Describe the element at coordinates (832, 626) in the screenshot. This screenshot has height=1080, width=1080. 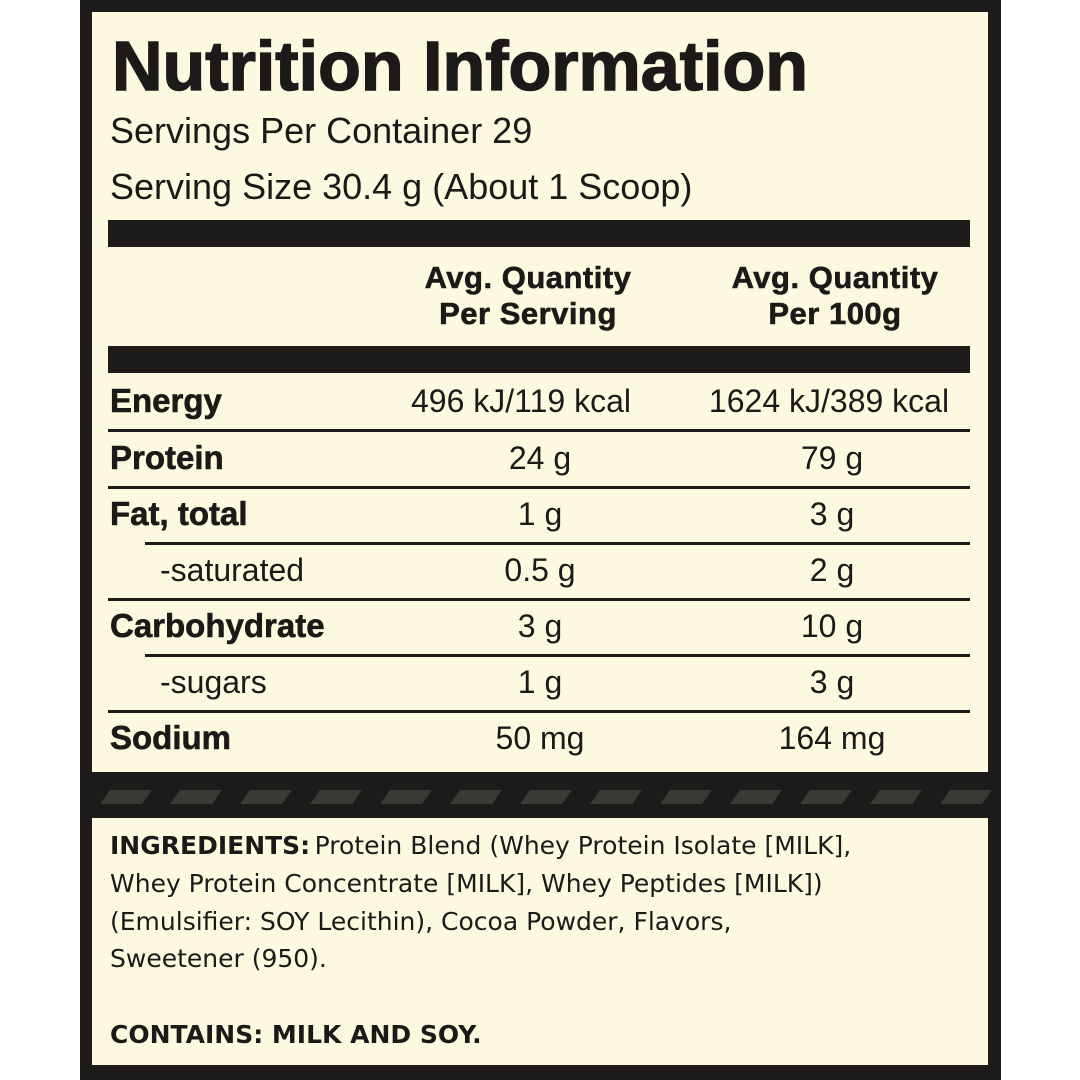
I see `per-100g: 10 g` at that location.